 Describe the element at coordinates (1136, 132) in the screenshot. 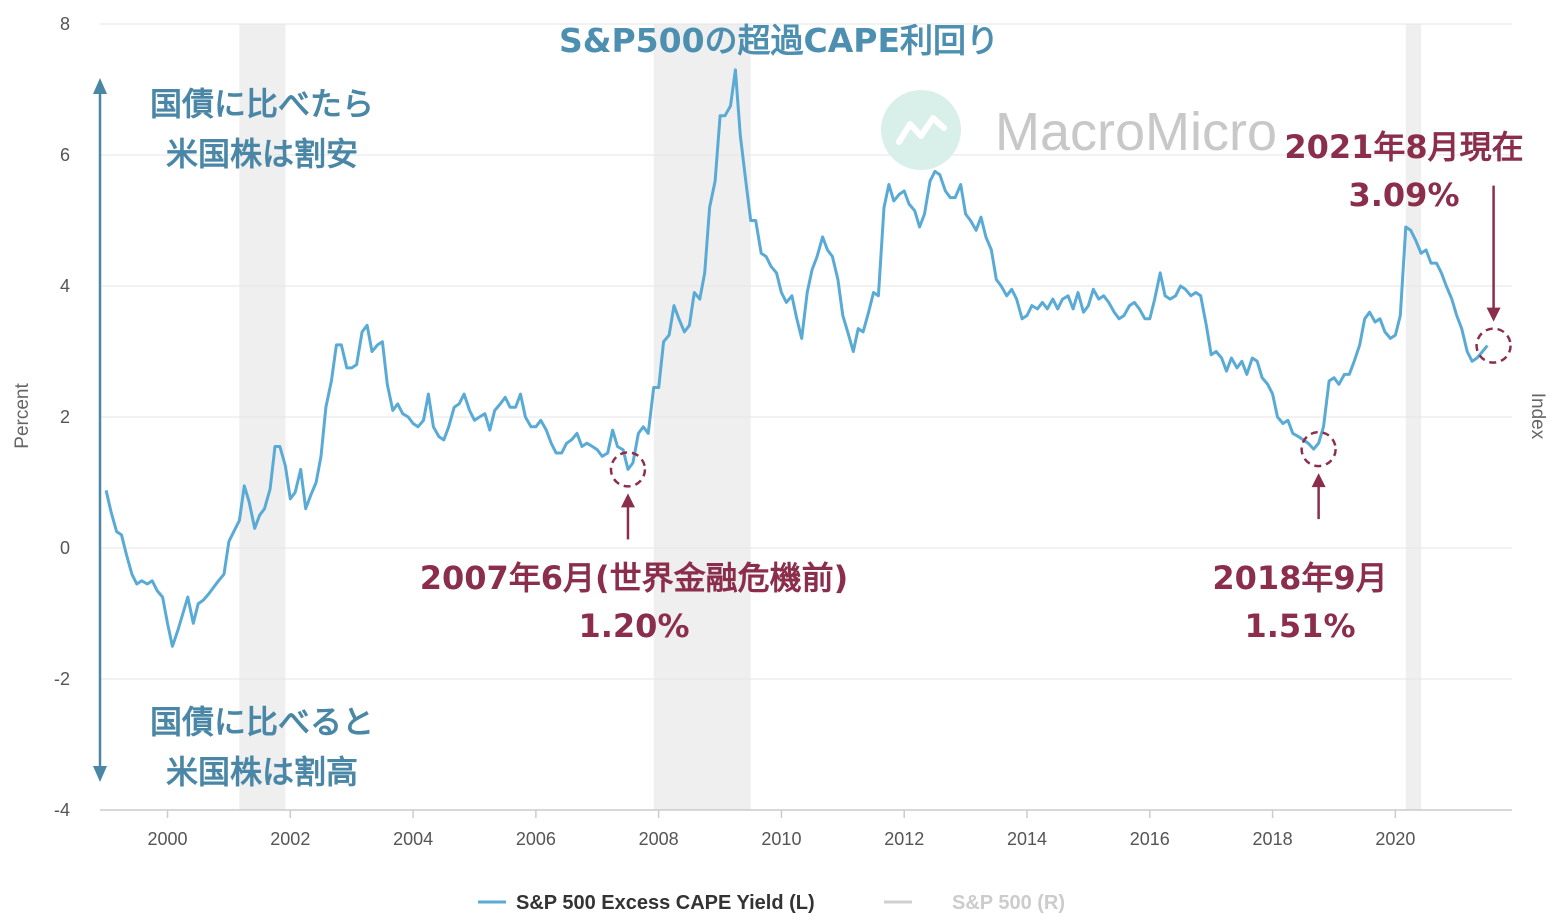

I see `watermark-text: MacroMicro` at that location.